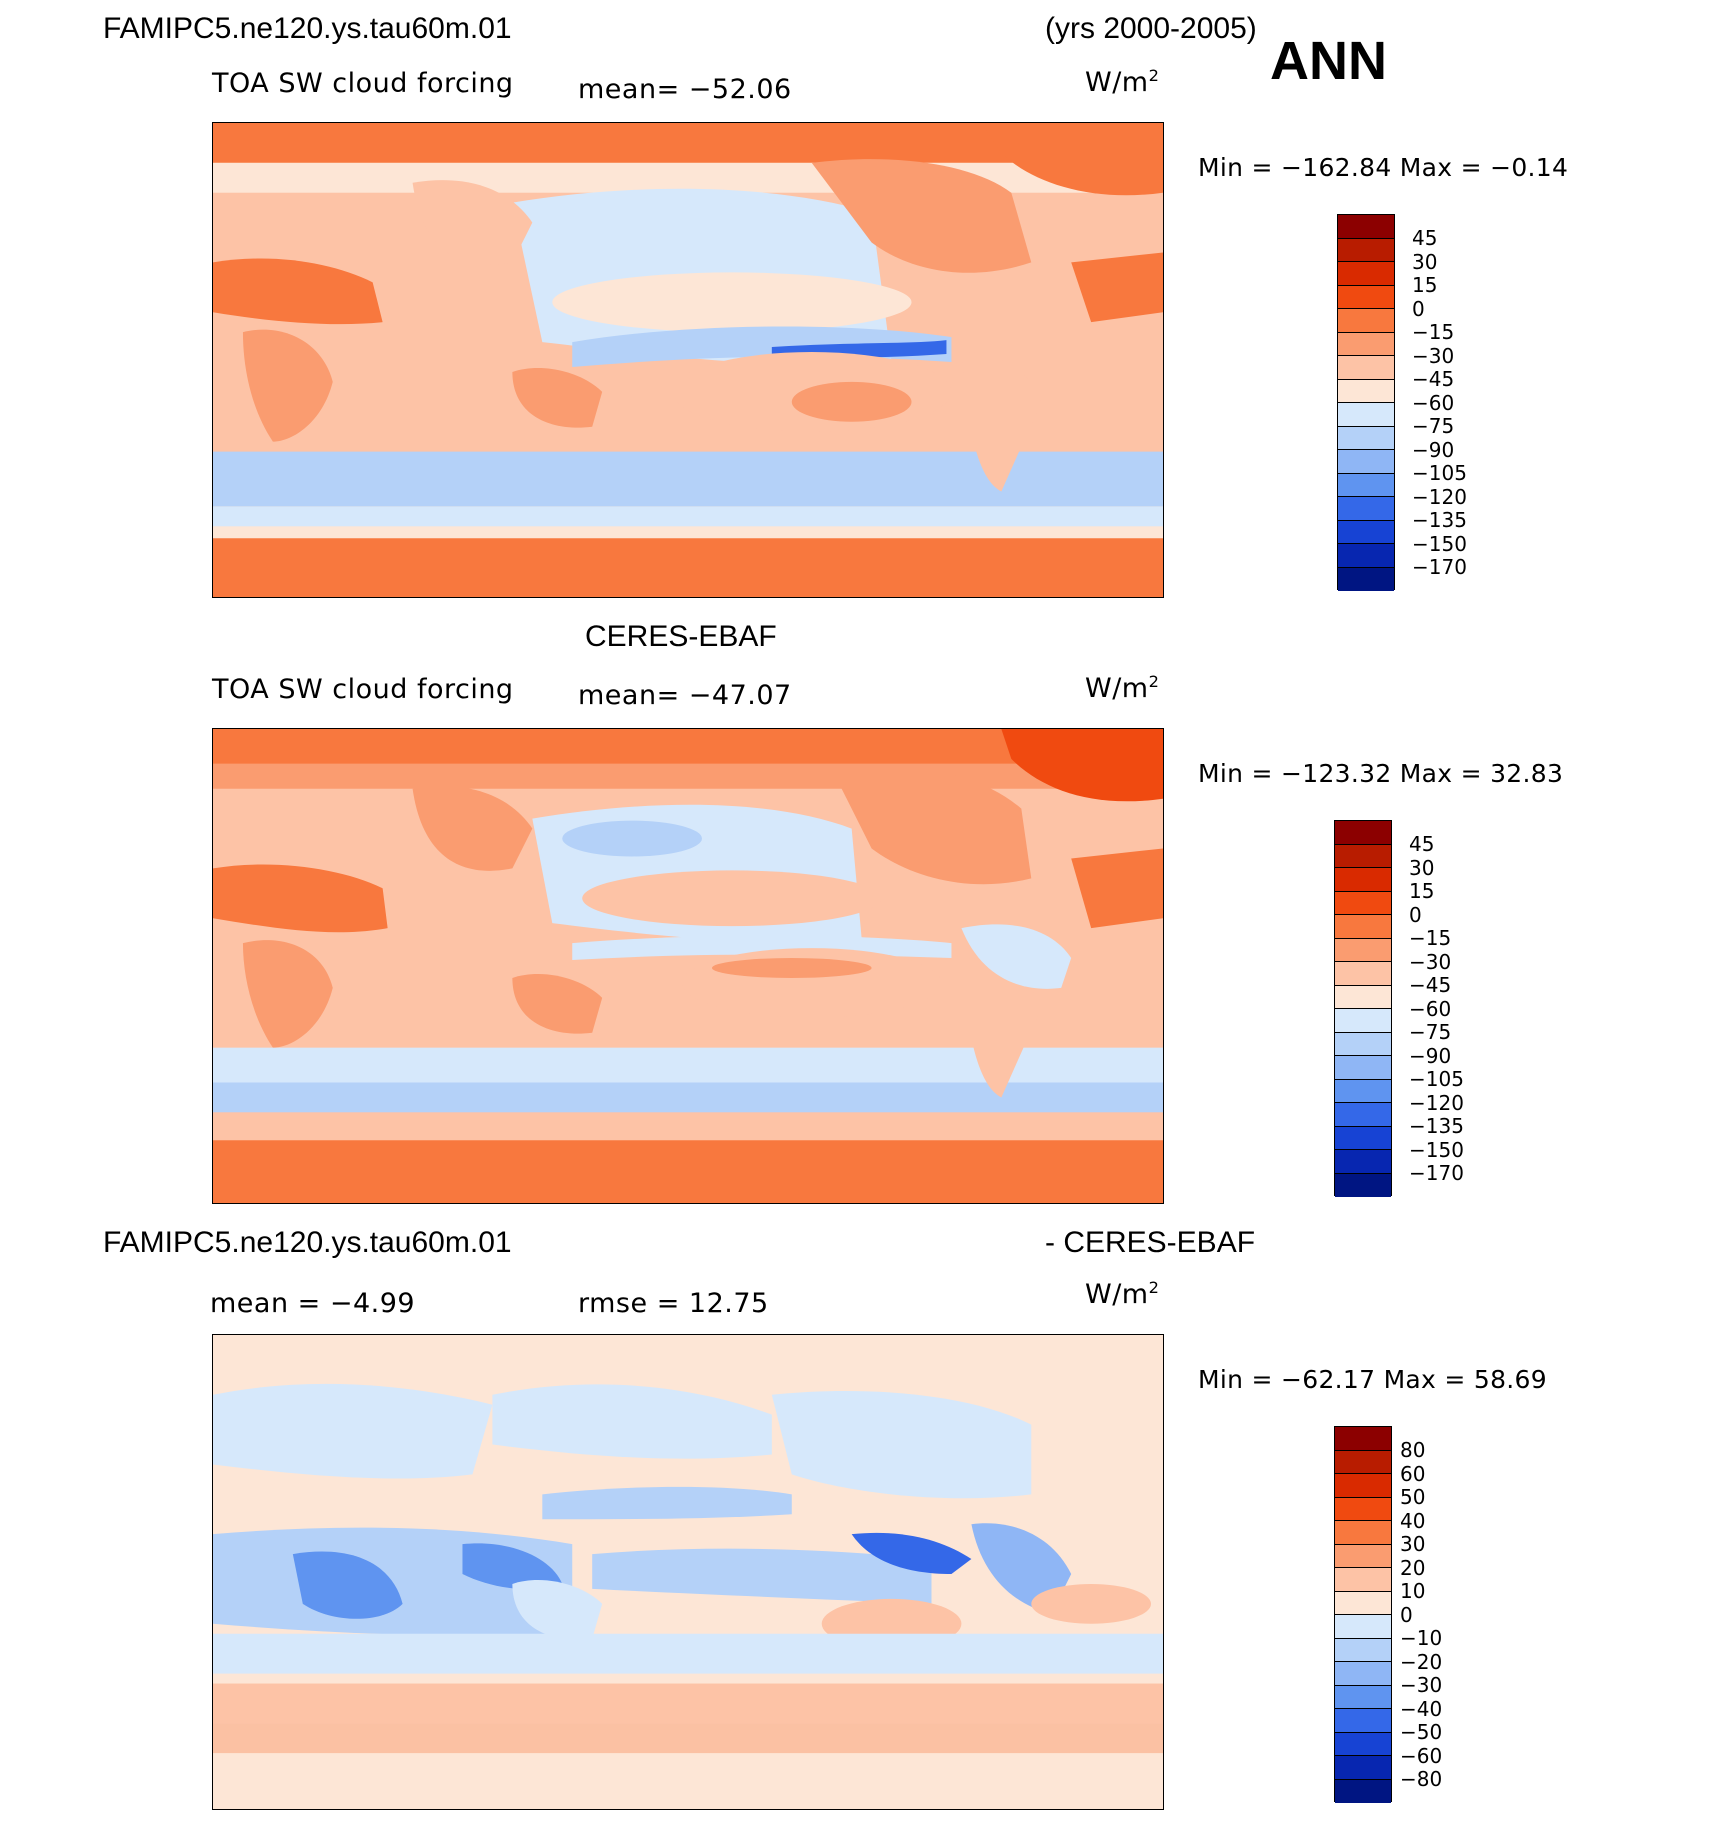  Describe the element at coordinates (1413, 1567) in the screenshot. I see `colorbar-tick-label: 20` at that location.